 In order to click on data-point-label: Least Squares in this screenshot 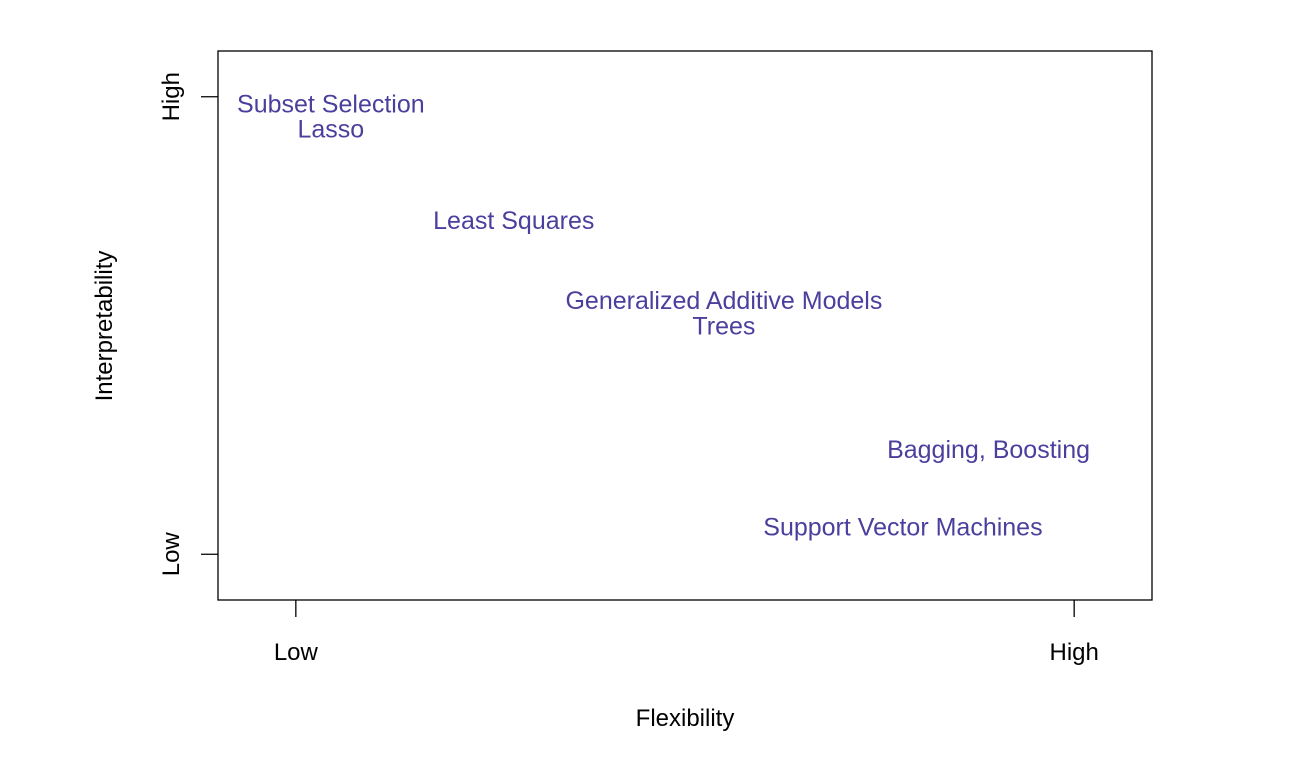, I will do `click(513, 221)`.